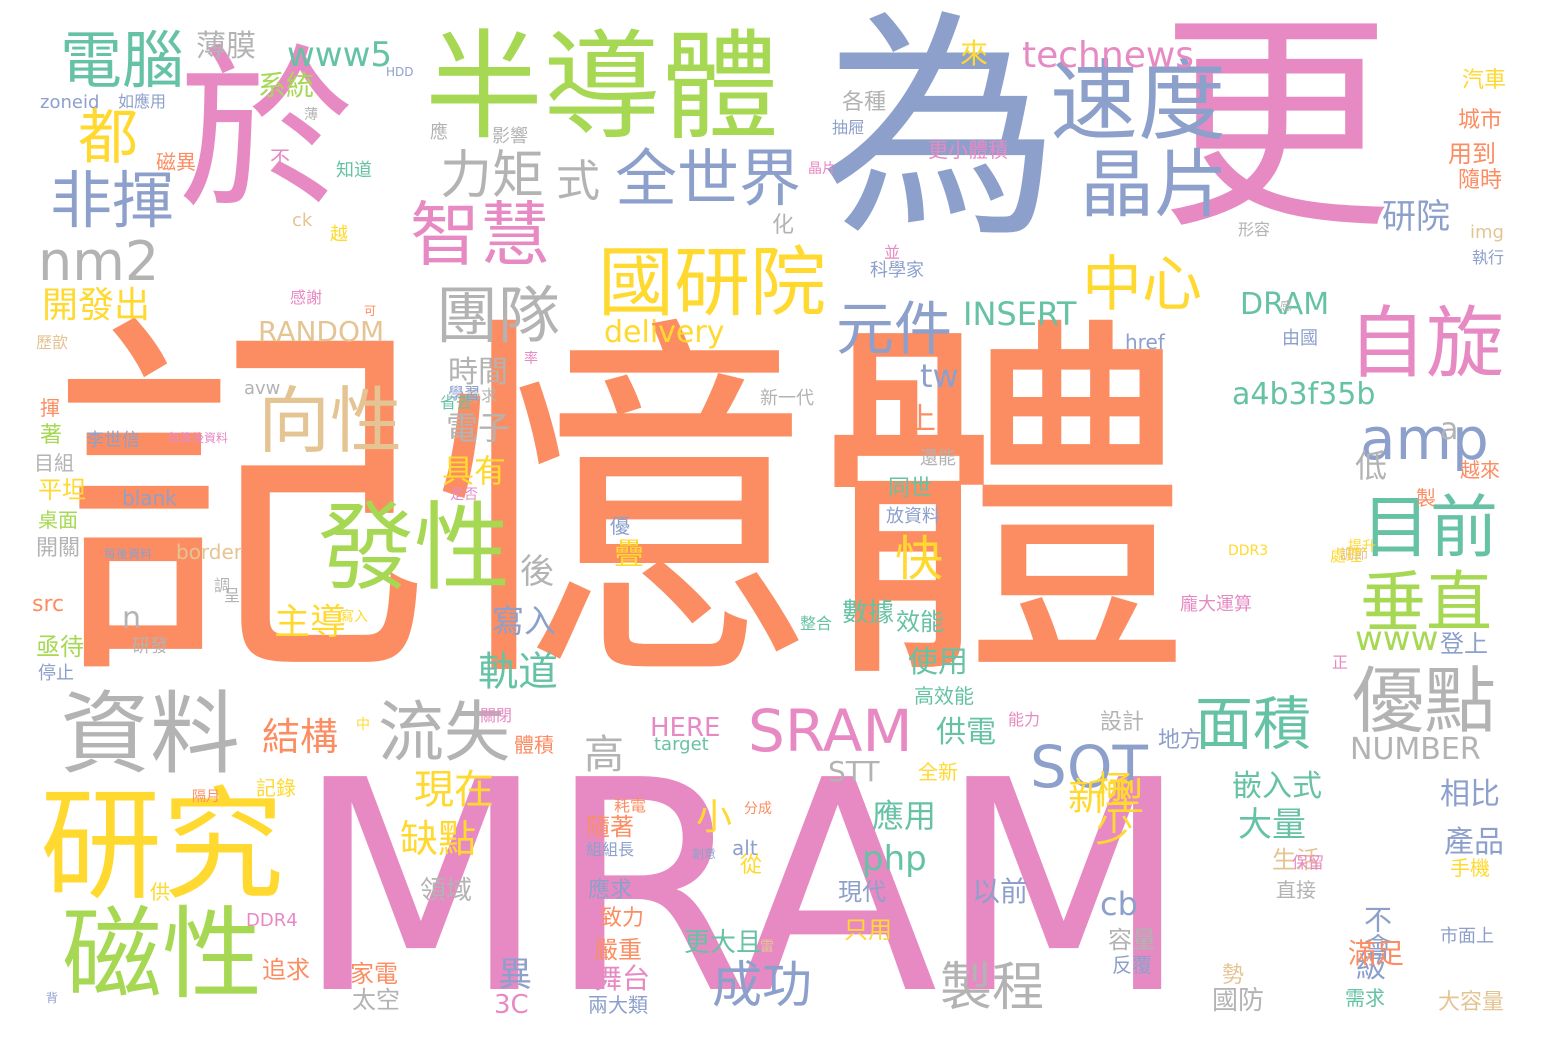  What do you see at coordinates (1154, 185) in the screenshot?
I see `word-7: 晶片` at bounding box center [1154, 185].